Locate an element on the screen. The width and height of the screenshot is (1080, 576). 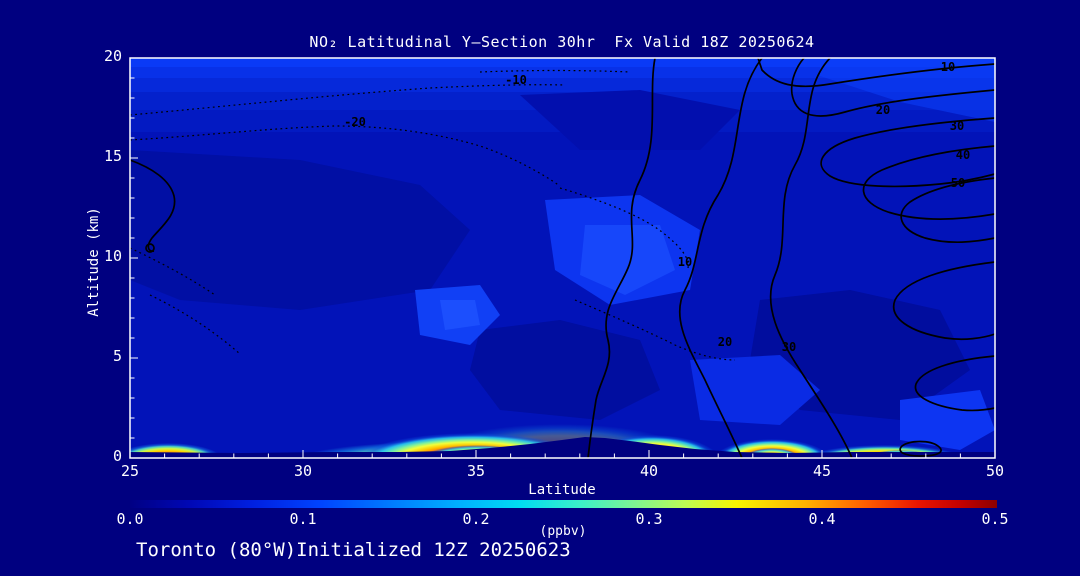
terrain-silhouette is located at coordinates (562, 447).